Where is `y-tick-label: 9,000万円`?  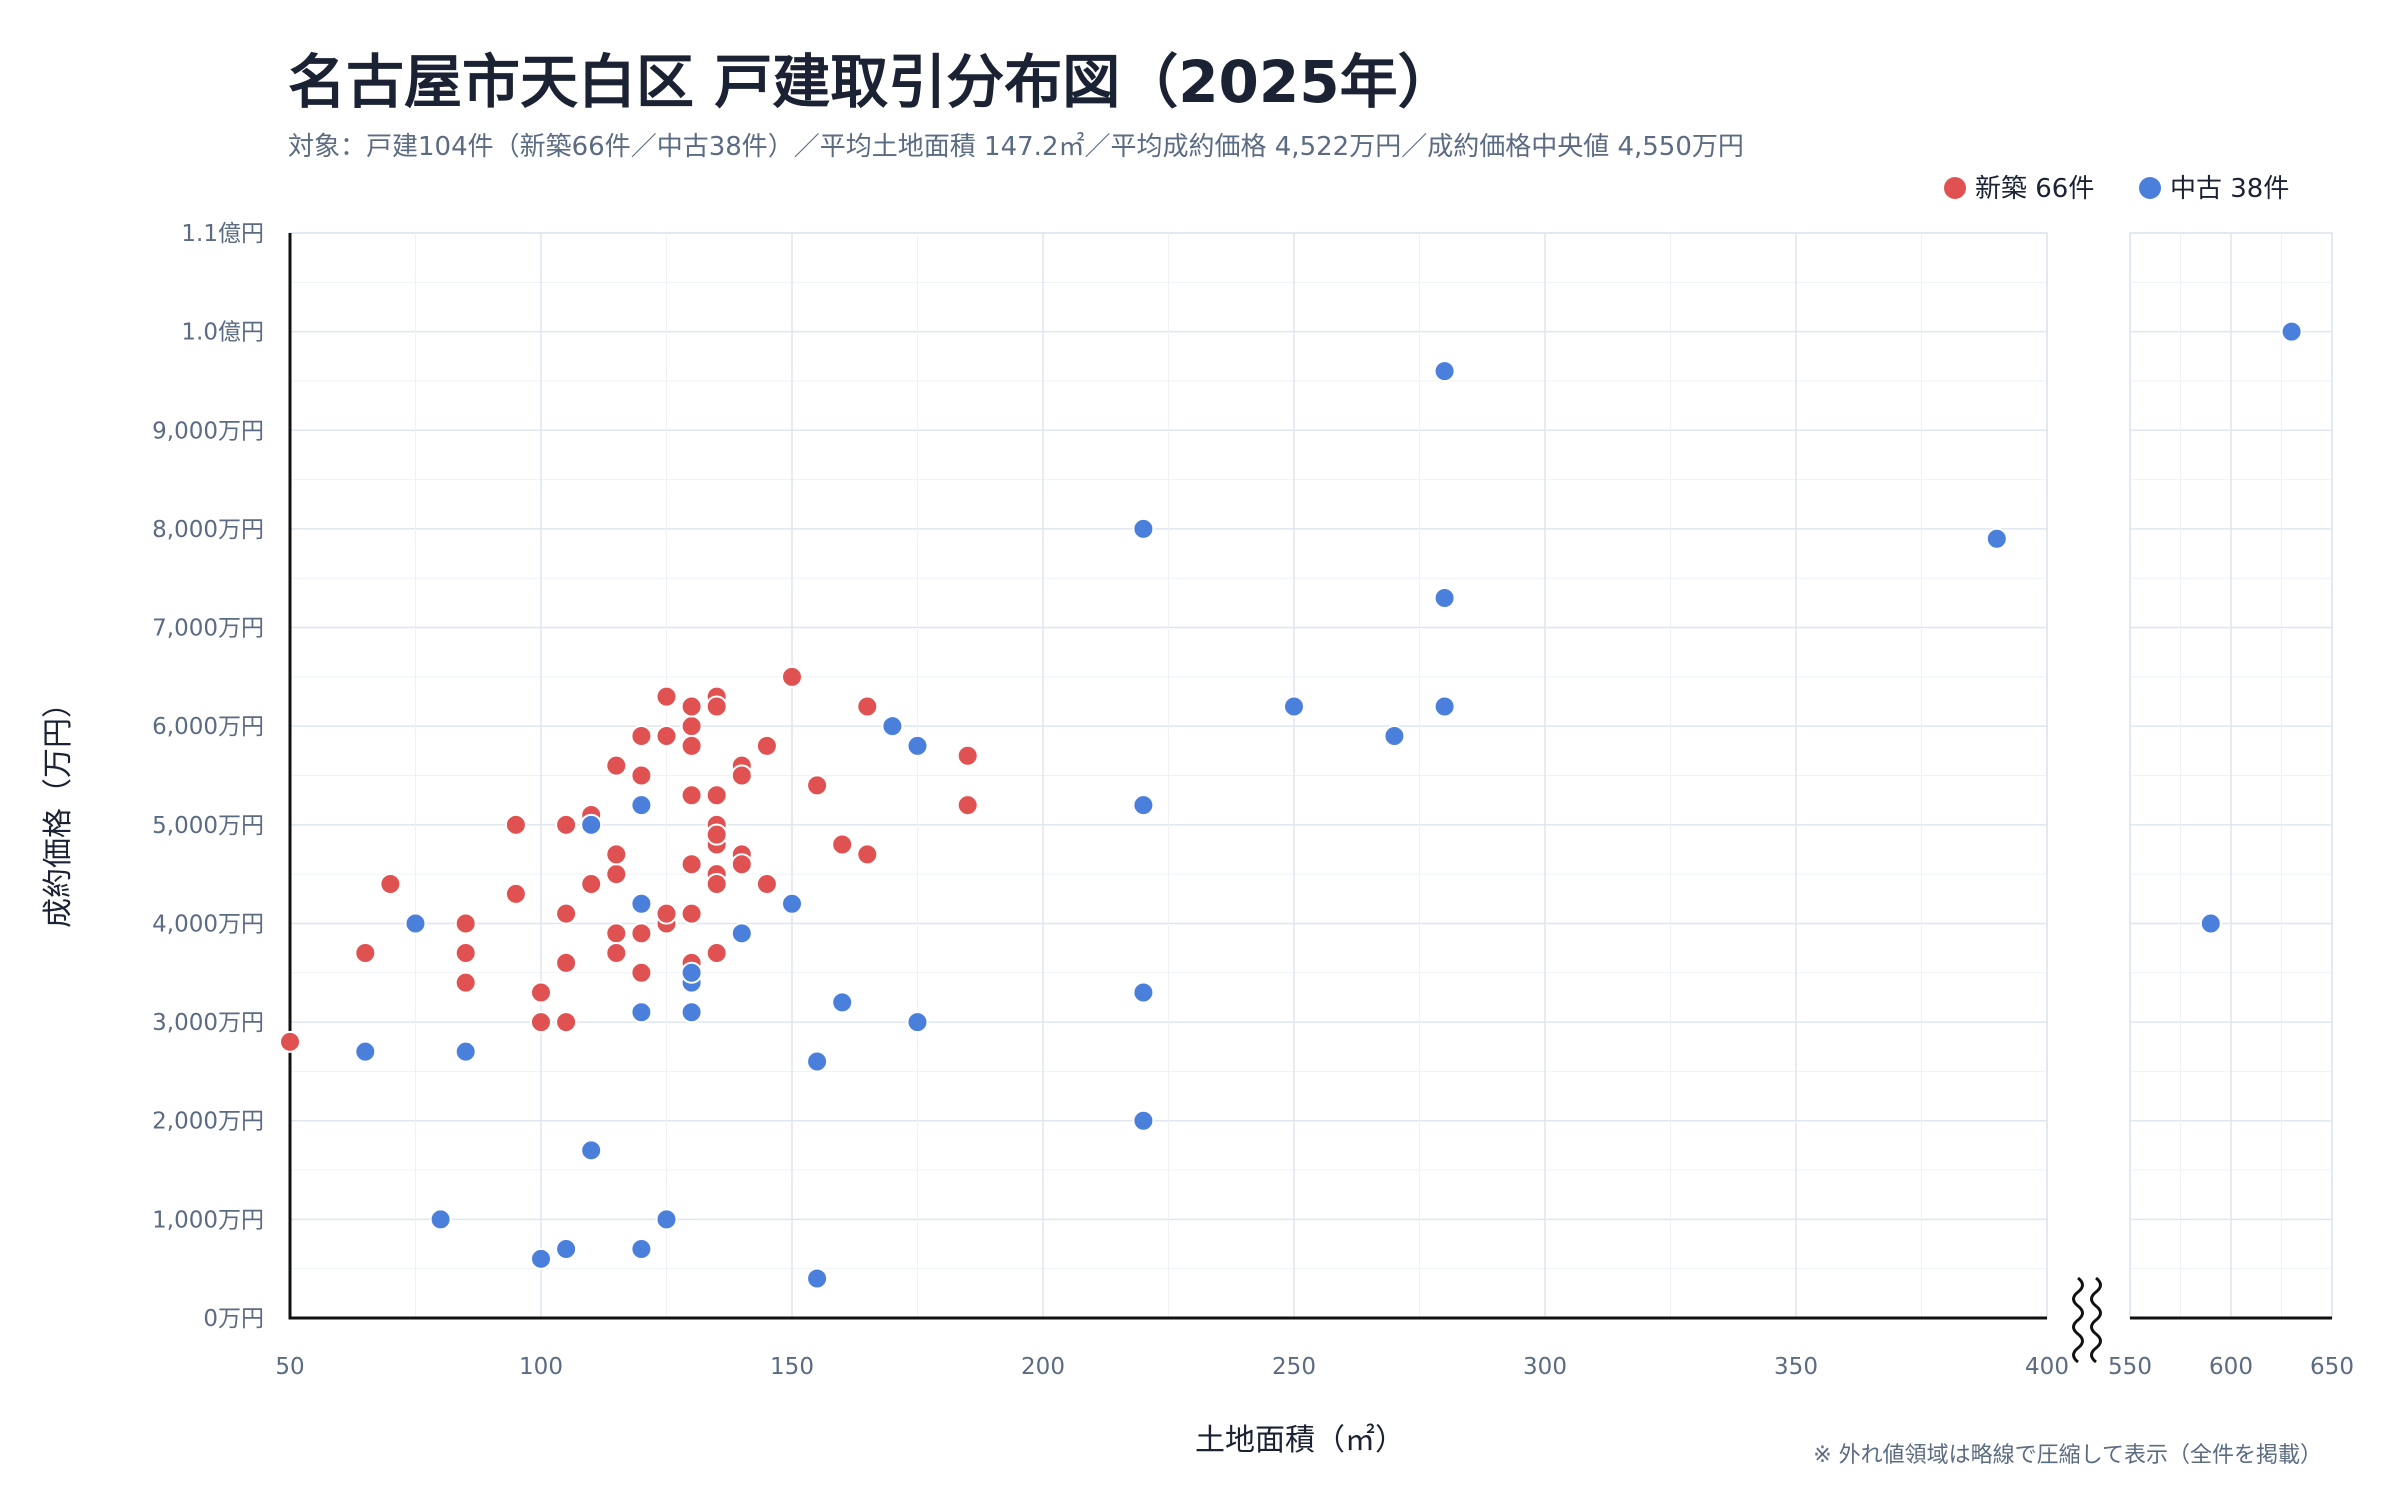
y-tick-label: 9,000万円 is located at coordinates (208, 431).